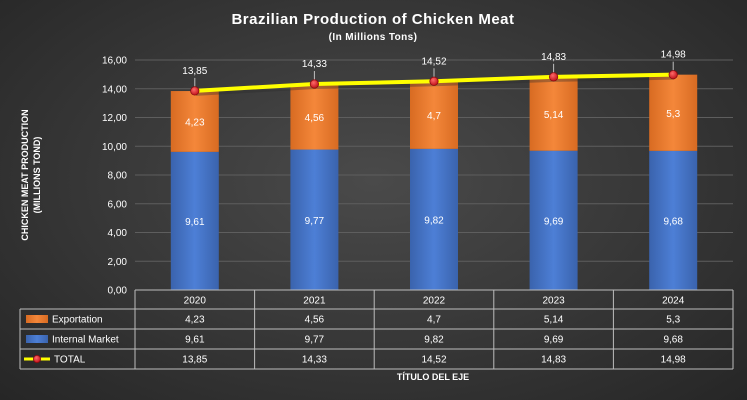 This screenshot has width=747, height=400. What do you see at coordinates (554, 340) in the screenshot?
I see `table-cell: 9,69` at bounding box center [554, 340].